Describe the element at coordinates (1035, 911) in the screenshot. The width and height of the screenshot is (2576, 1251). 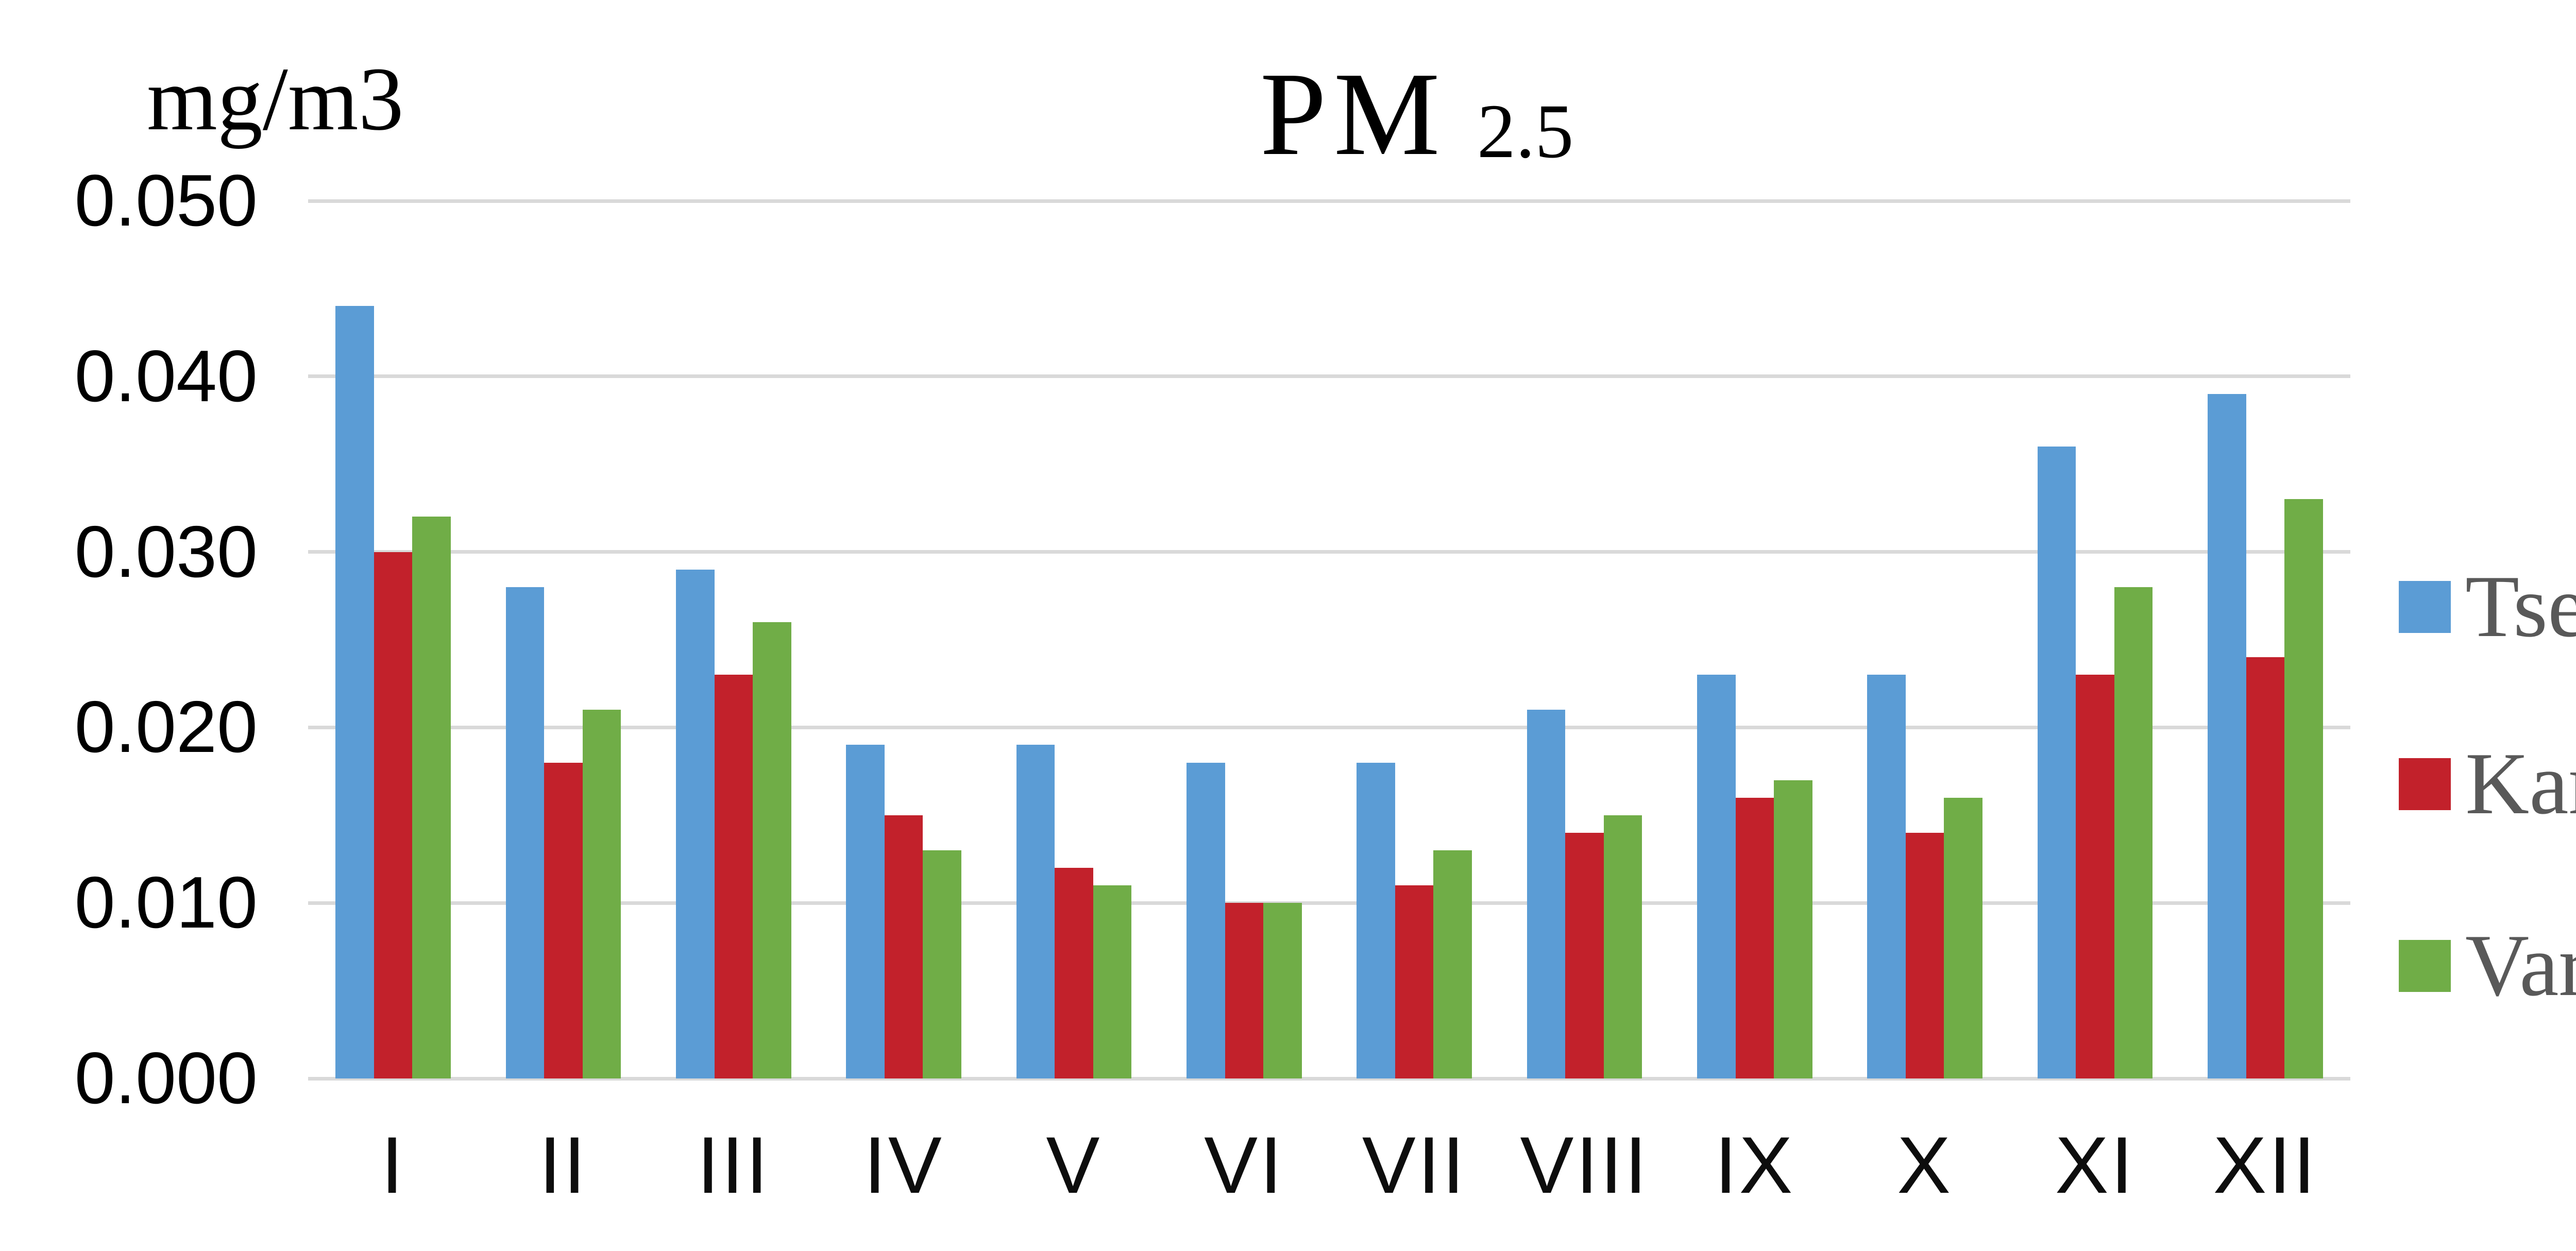
I see `bar-tsereteli-V` at that location.